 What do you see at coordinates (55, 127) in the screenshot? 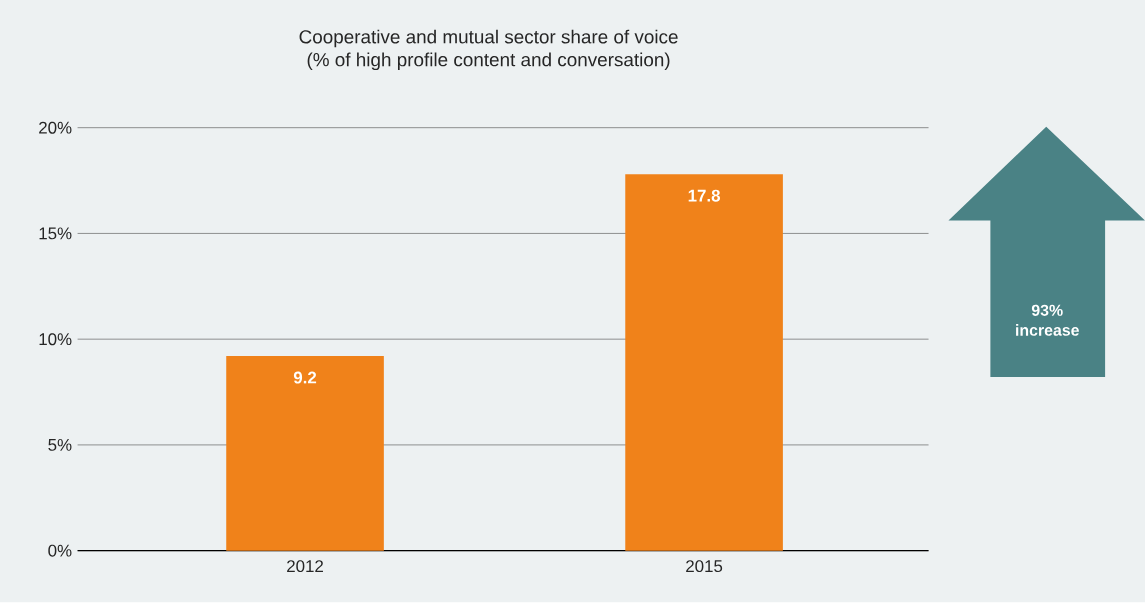
I see `y-tick-label: 20%` at bounding box center [55, 127].